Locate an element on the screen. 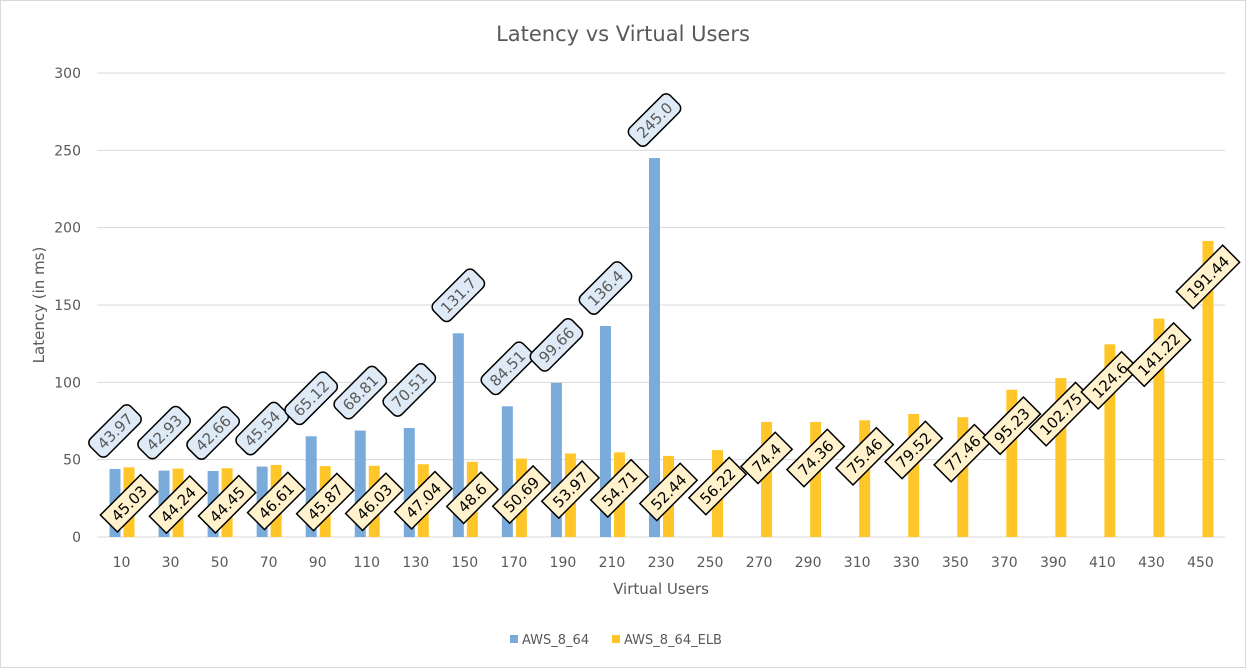  data-label: 42.93 is located at coordinates (164, 432).